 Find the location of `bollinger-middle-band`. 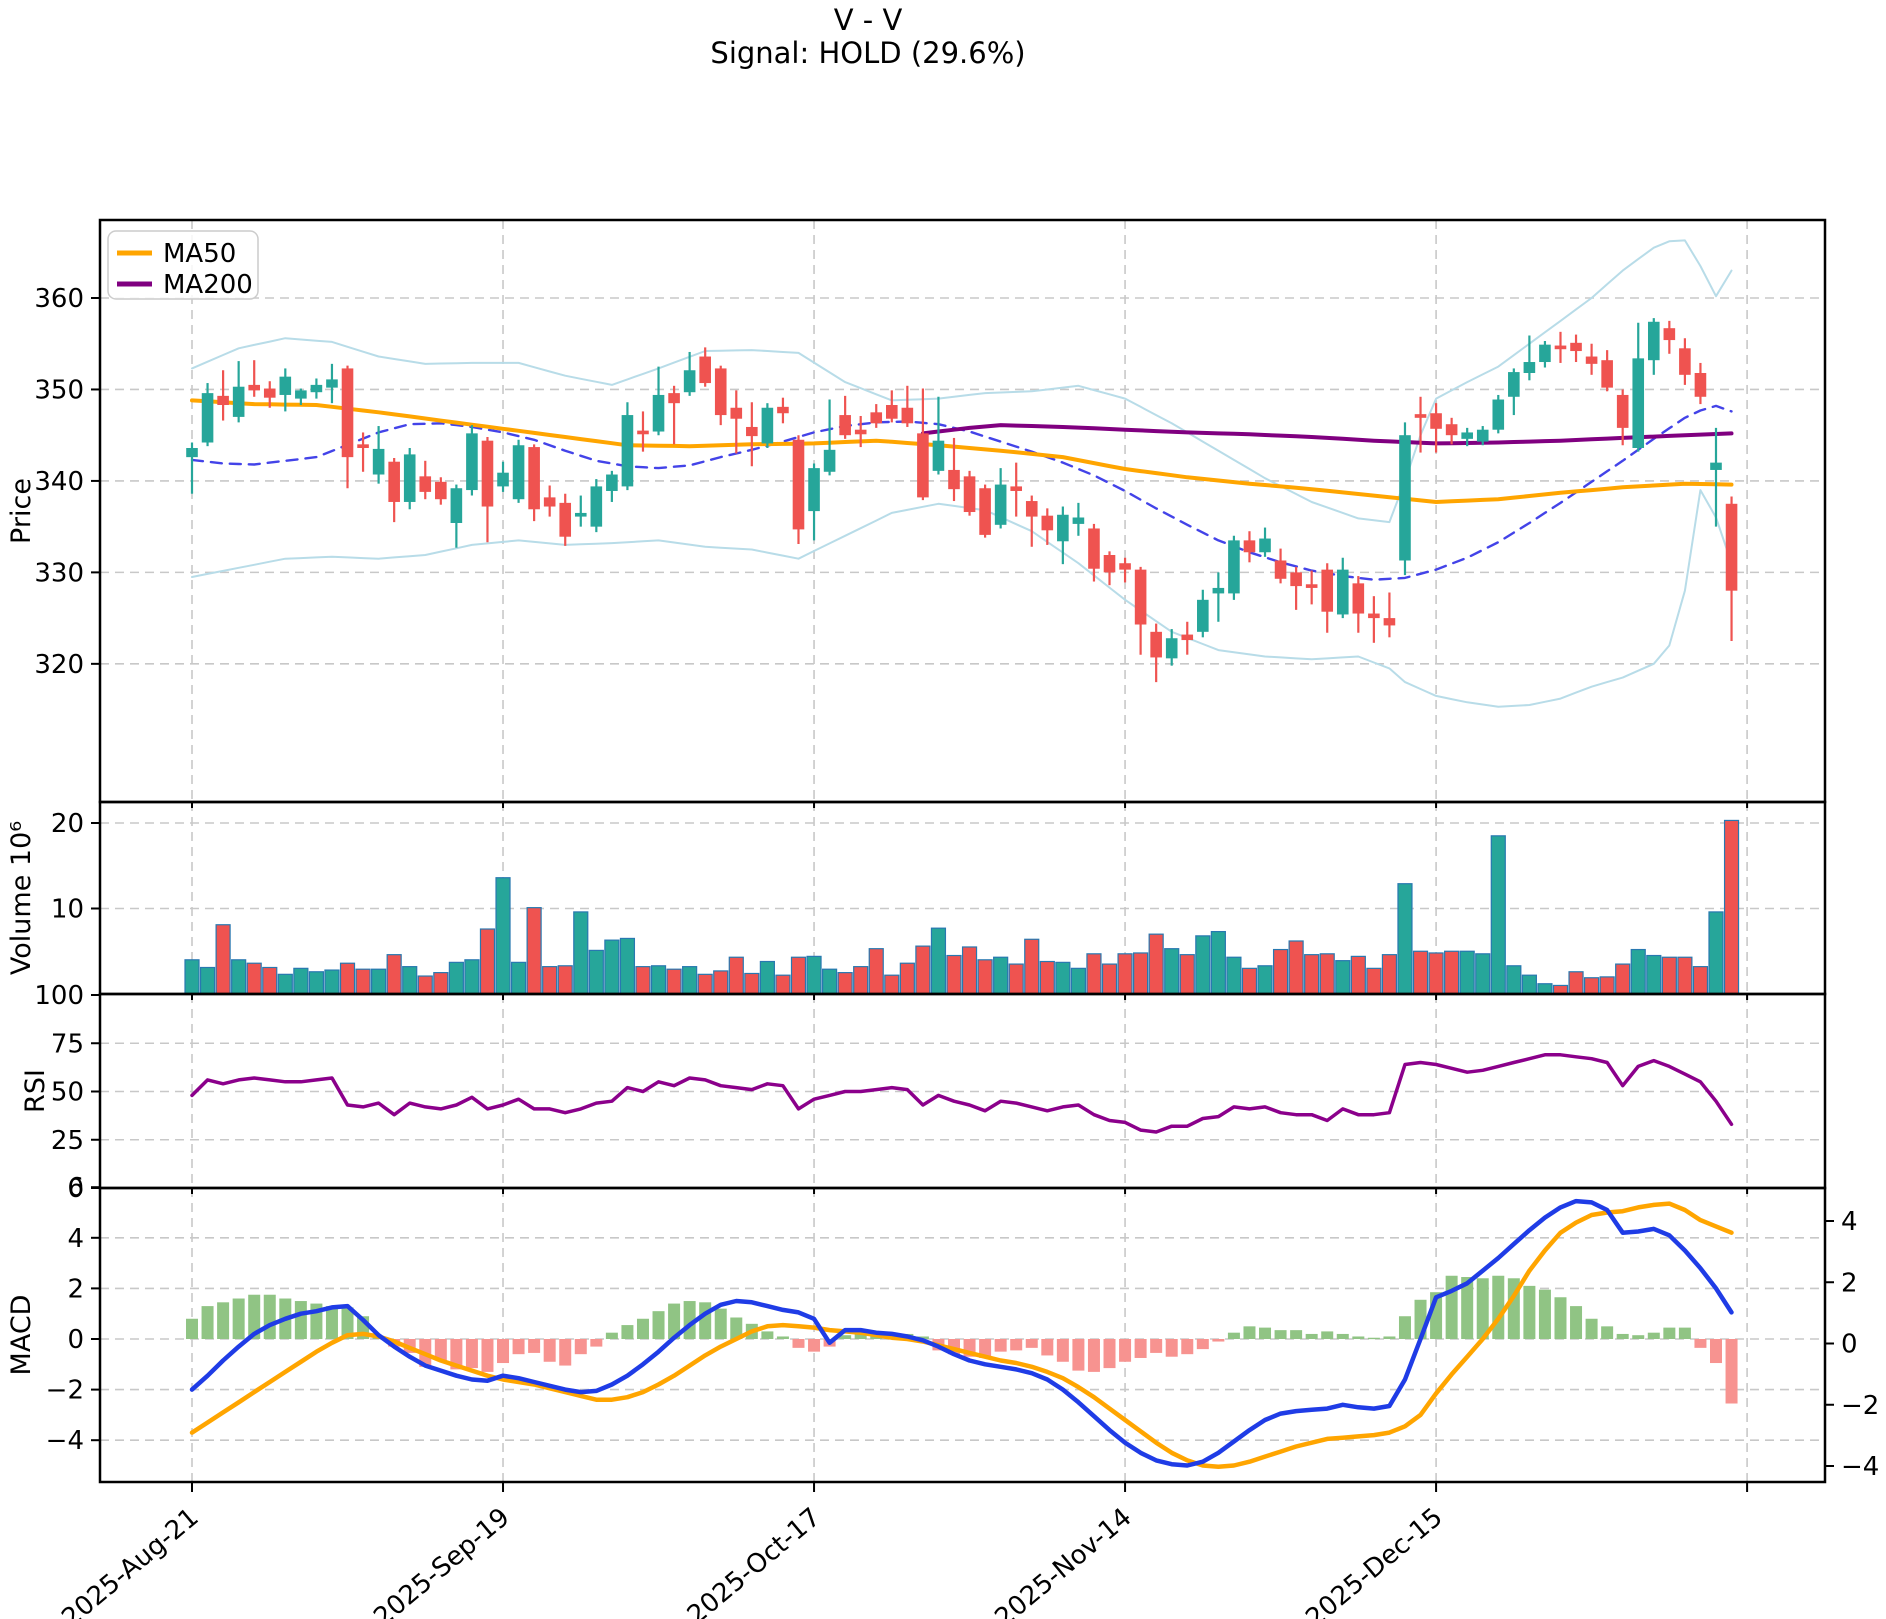

bollinger-middle-band is located at coordinates (961, 492).